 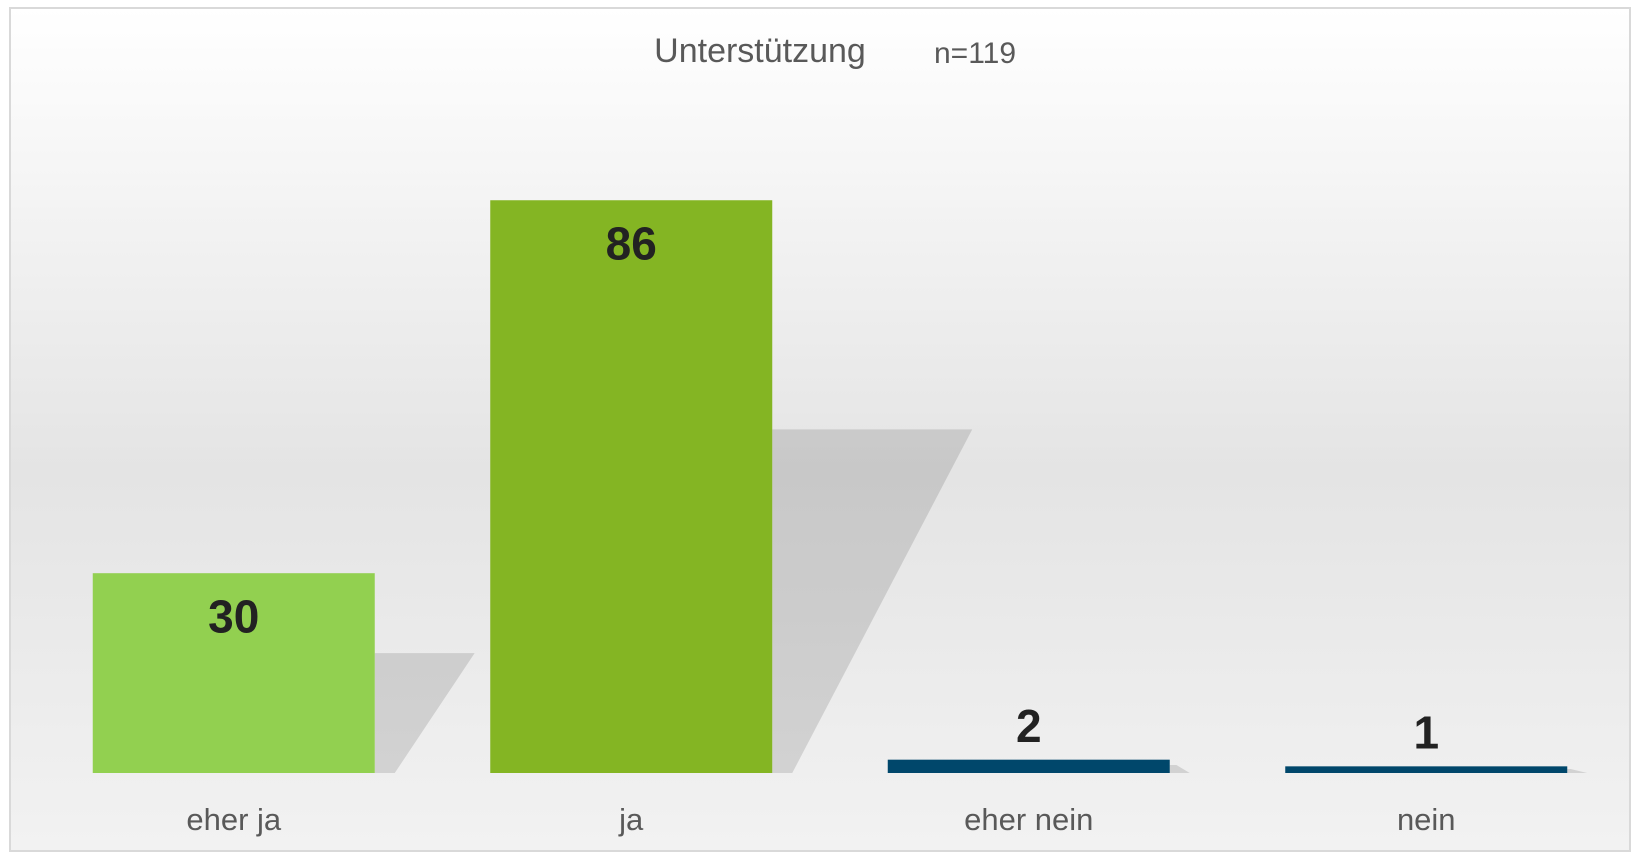 What do you see at coordinates (975, 53) in the screenshot?
I see `chart-subtitle: n=119` at bounding box center [975, 53].